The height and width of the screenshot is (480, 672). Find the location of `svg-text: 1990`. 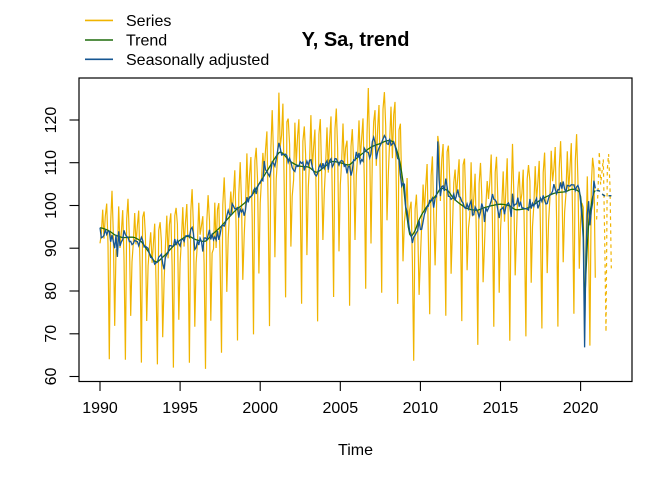

svg-text: 1990 is located at coordinates (100, 408).